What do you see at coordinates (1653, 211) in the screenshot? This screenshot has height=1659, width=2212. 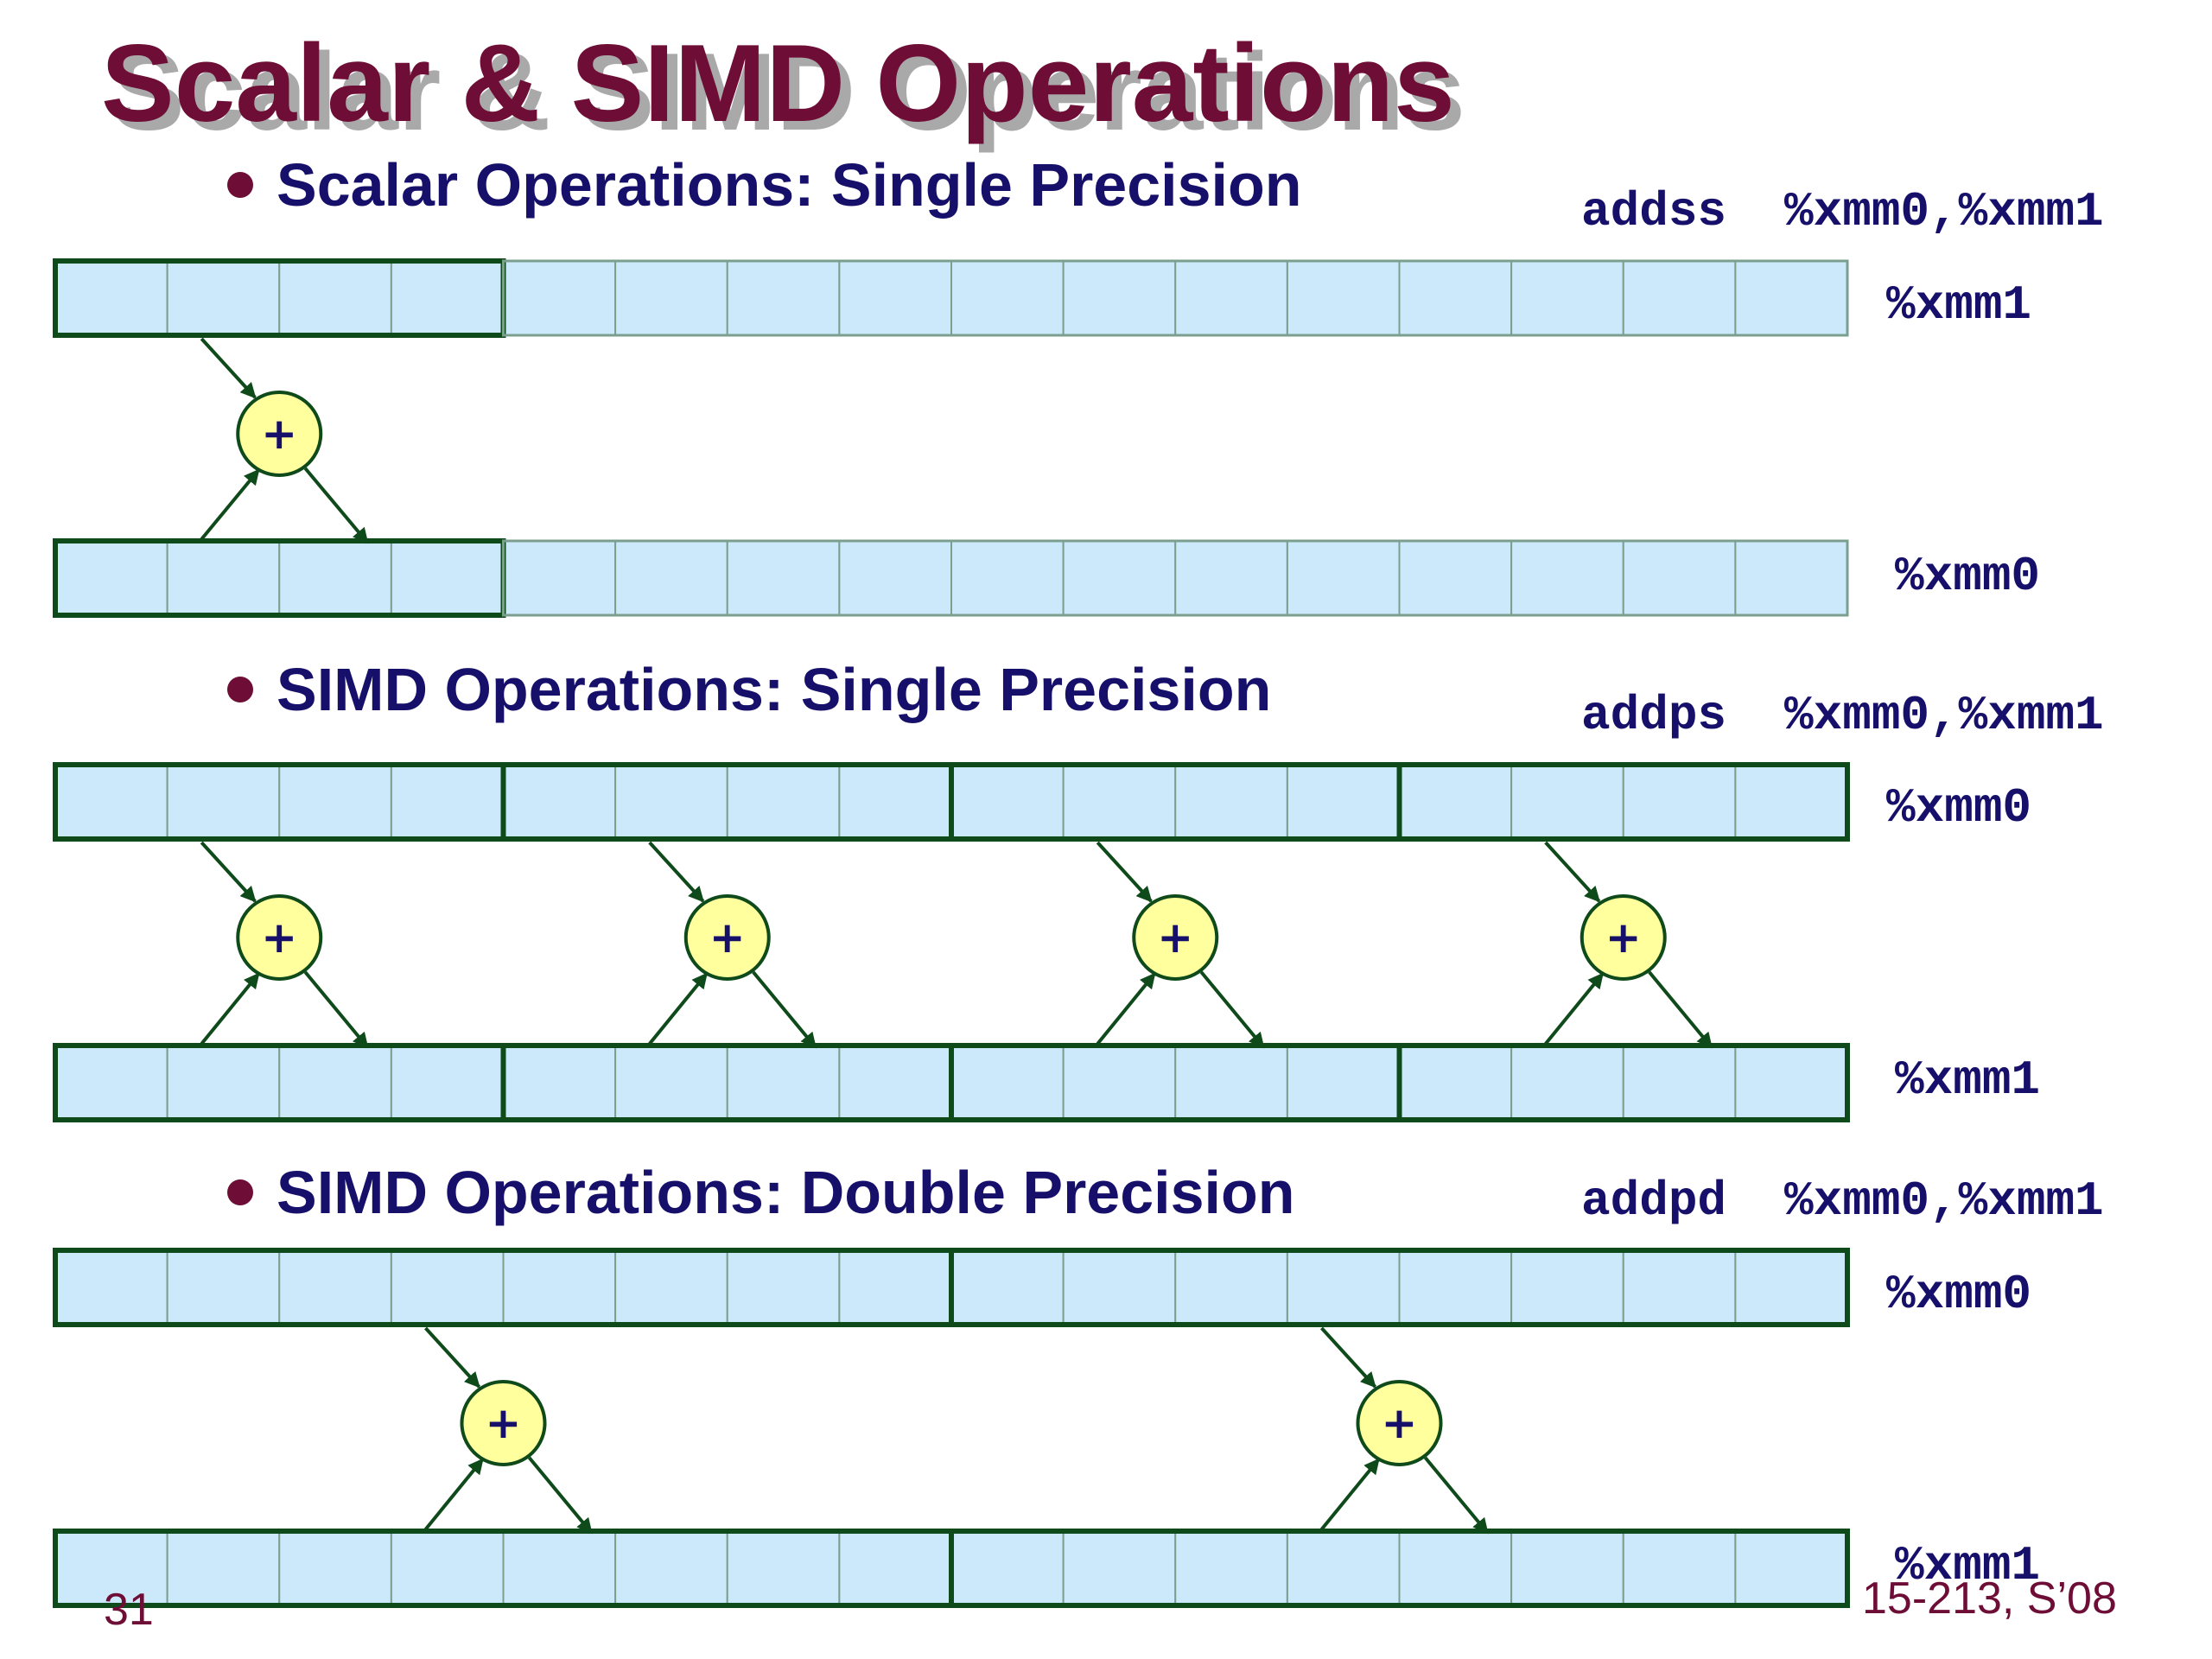 I see `instruction-mnemonic: addss` at bounding box center [1653, 211].